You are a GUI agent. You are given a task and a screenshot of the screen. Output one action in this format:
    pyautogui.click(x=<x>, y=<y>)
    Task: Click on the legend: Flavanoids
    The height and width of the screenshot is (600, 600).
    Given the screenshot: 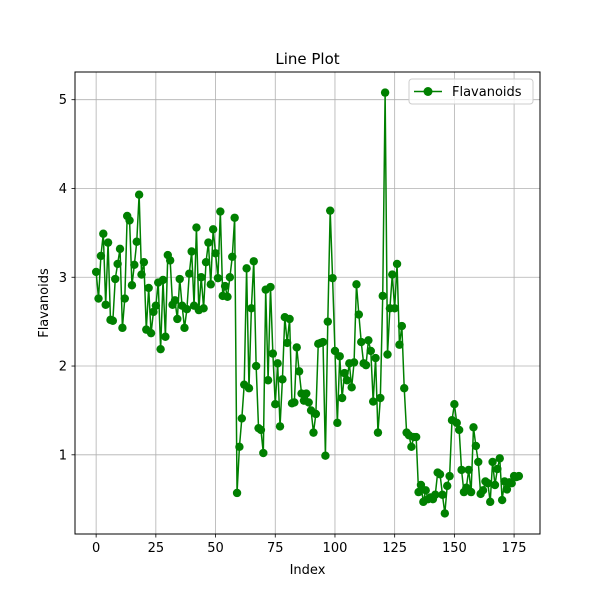 What is the action you would take?
    pyautogui.click(x=471, y=91)
    